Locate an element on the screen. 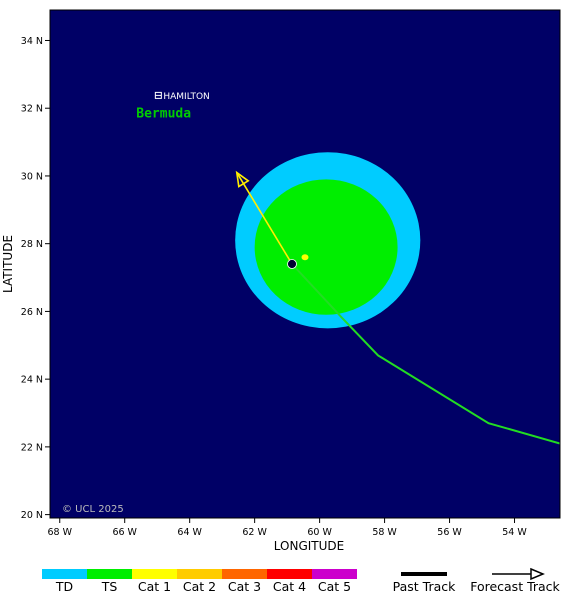 This screenshot has height=602, width=580. storm-center-marker is located at coordinates (292, 264).